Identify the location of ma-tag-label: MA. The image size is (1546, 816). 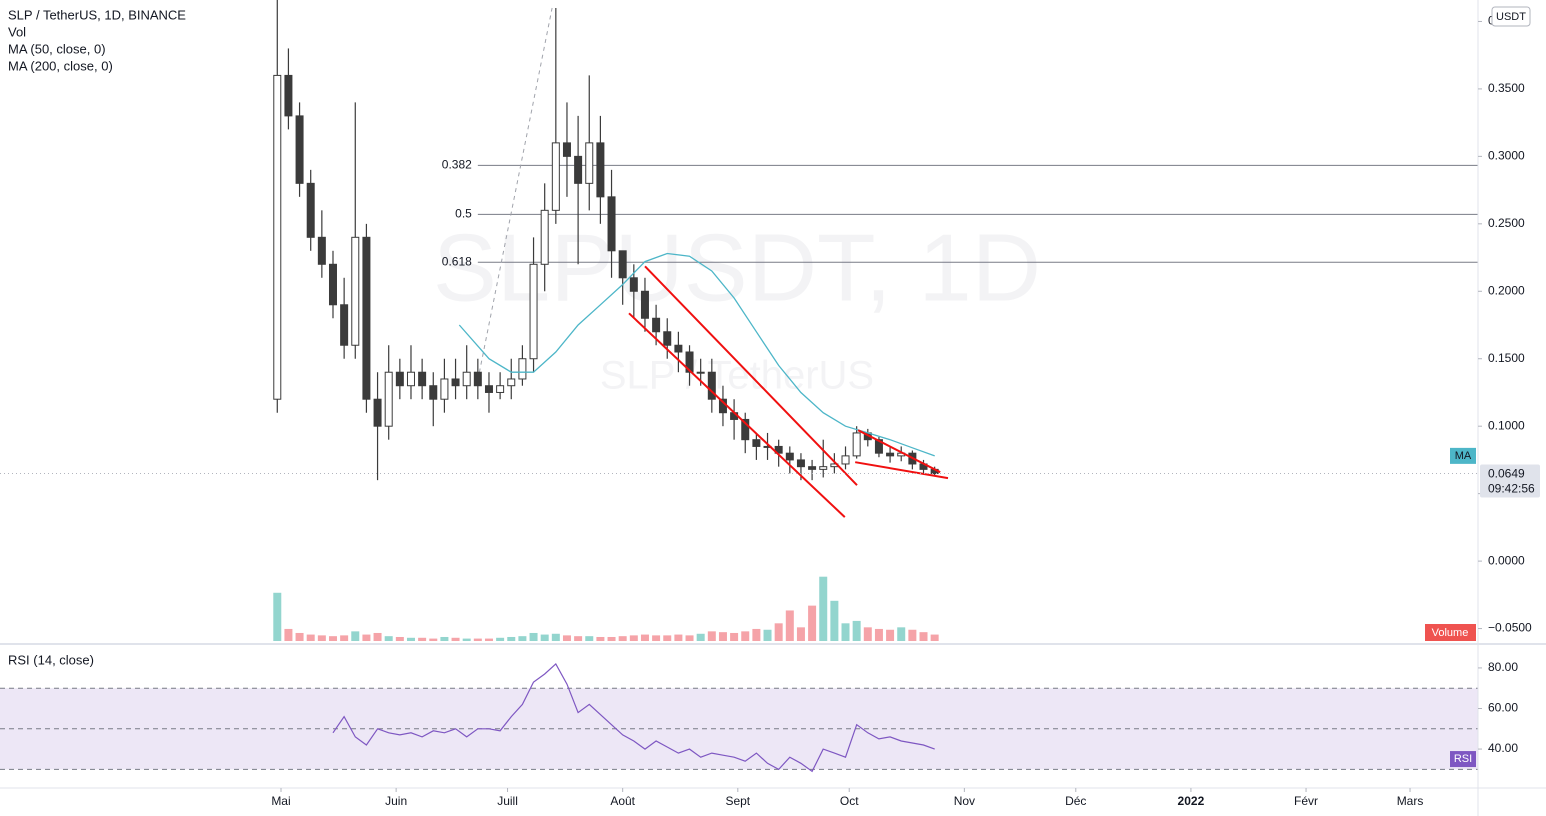
(1463, 456).